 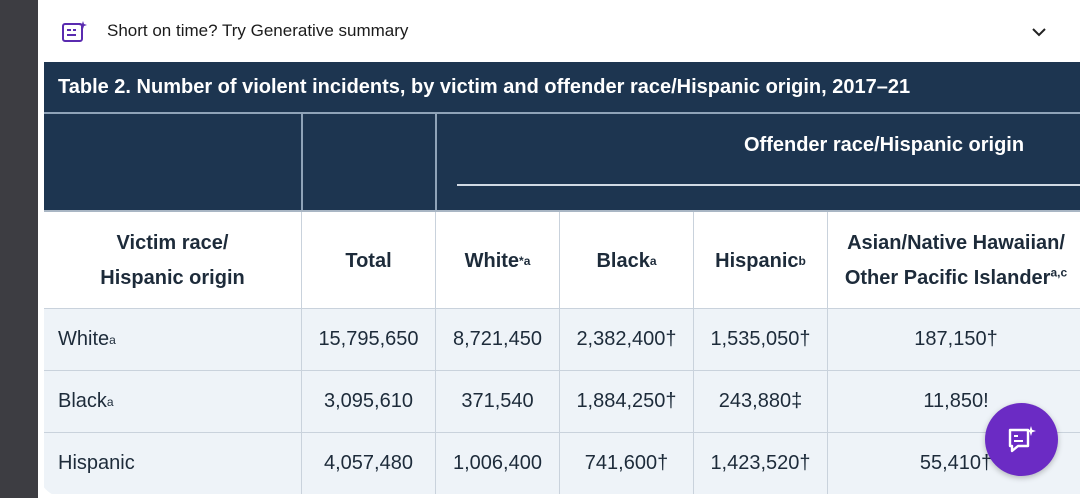 I want to click on generative-summary-banner: Short on time? Try Generative summary, so click(x=559, y=31).